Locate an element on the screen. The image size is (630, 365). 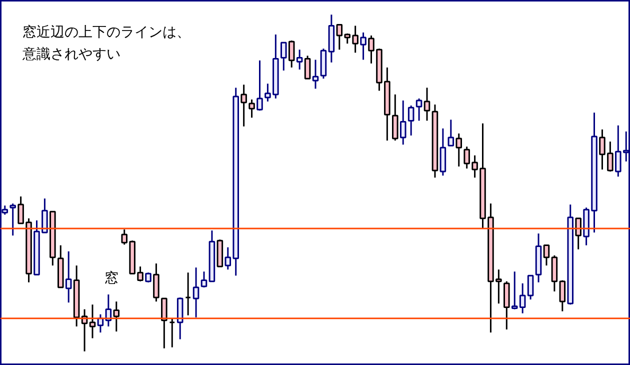
text: 窓近辺の上下のラインは、 is located at coordinates (106, 32).